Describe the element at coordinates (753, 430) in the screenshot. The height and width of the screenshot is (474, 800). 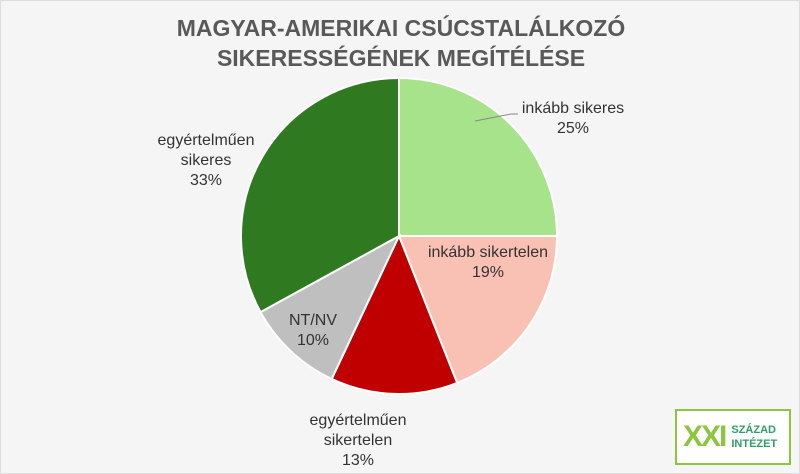
I see `logo-line: SZÁZAD` at that location.